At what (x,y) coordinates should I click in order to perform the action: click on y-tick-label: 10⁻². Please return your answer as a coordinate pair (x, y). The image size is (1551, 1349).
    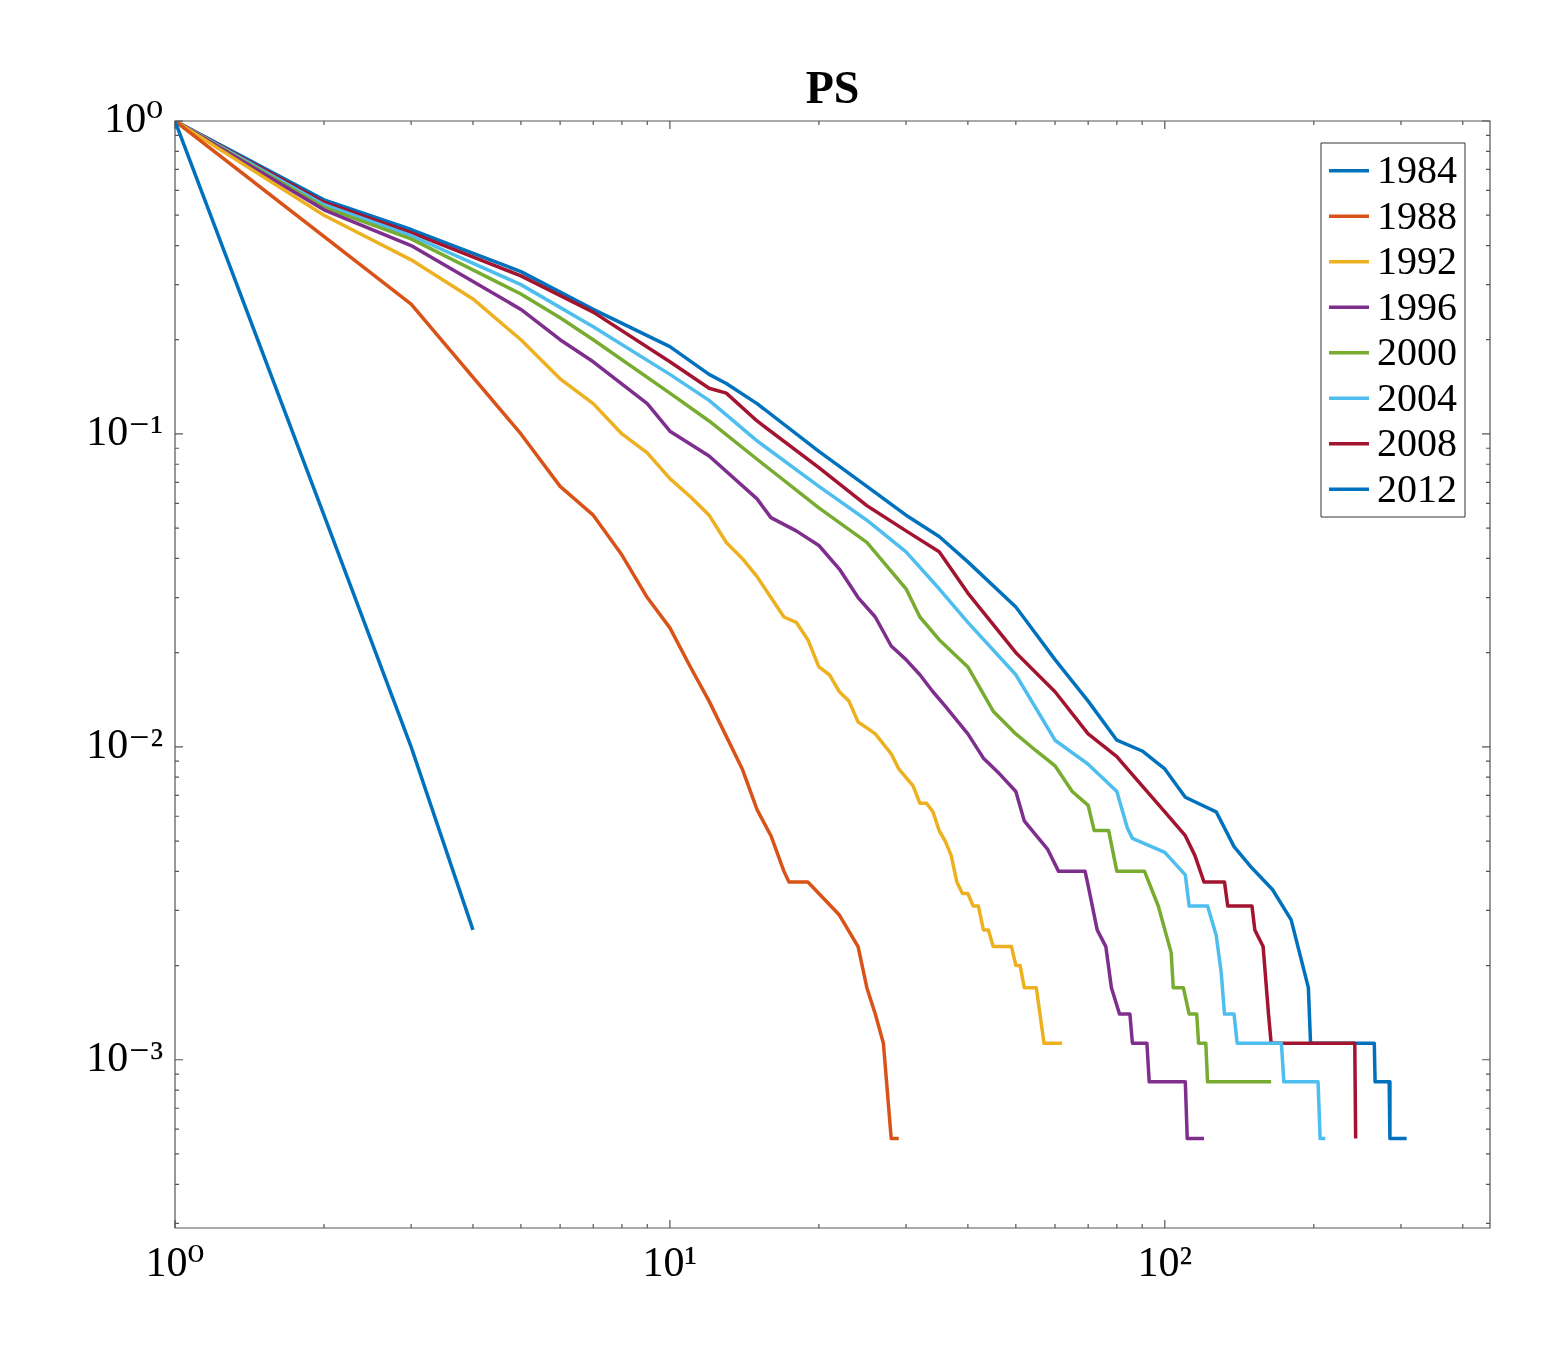
    Looking at the image, I should click on (124, 743).